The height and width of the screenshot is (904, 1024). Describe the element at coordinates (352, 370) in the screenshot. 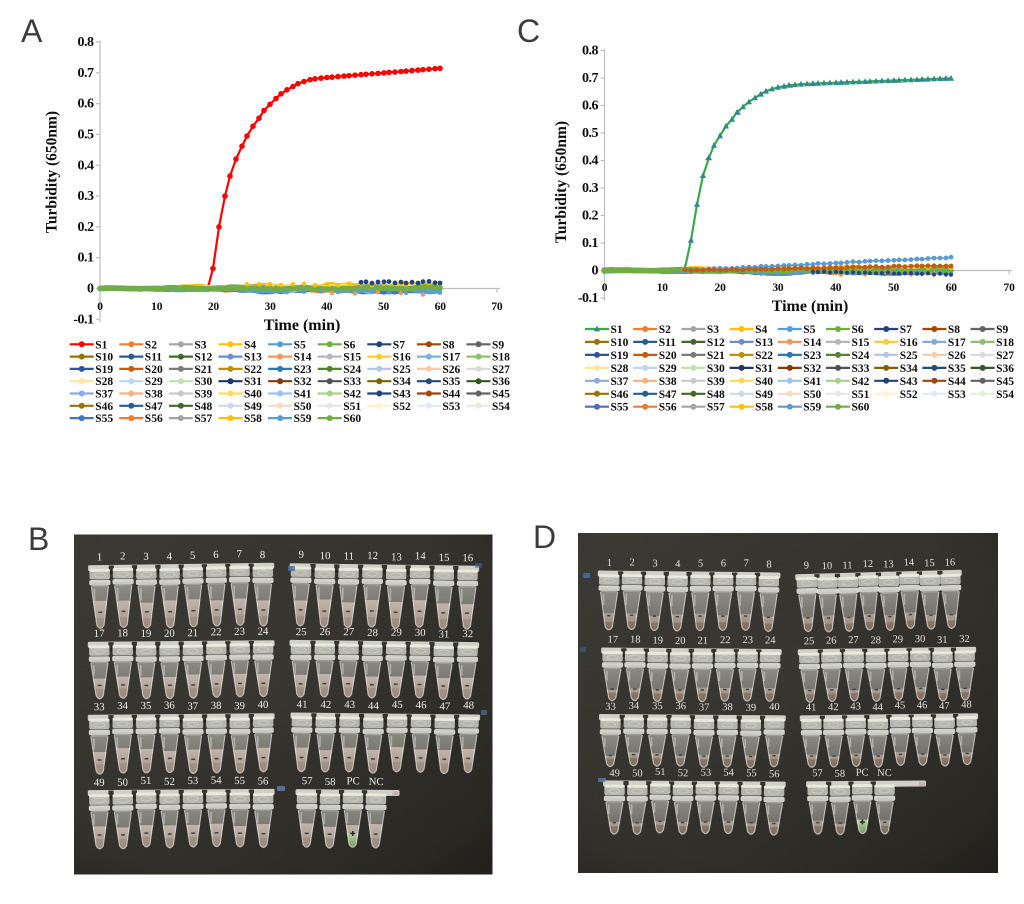

I see `svg-text: S24` at that location.